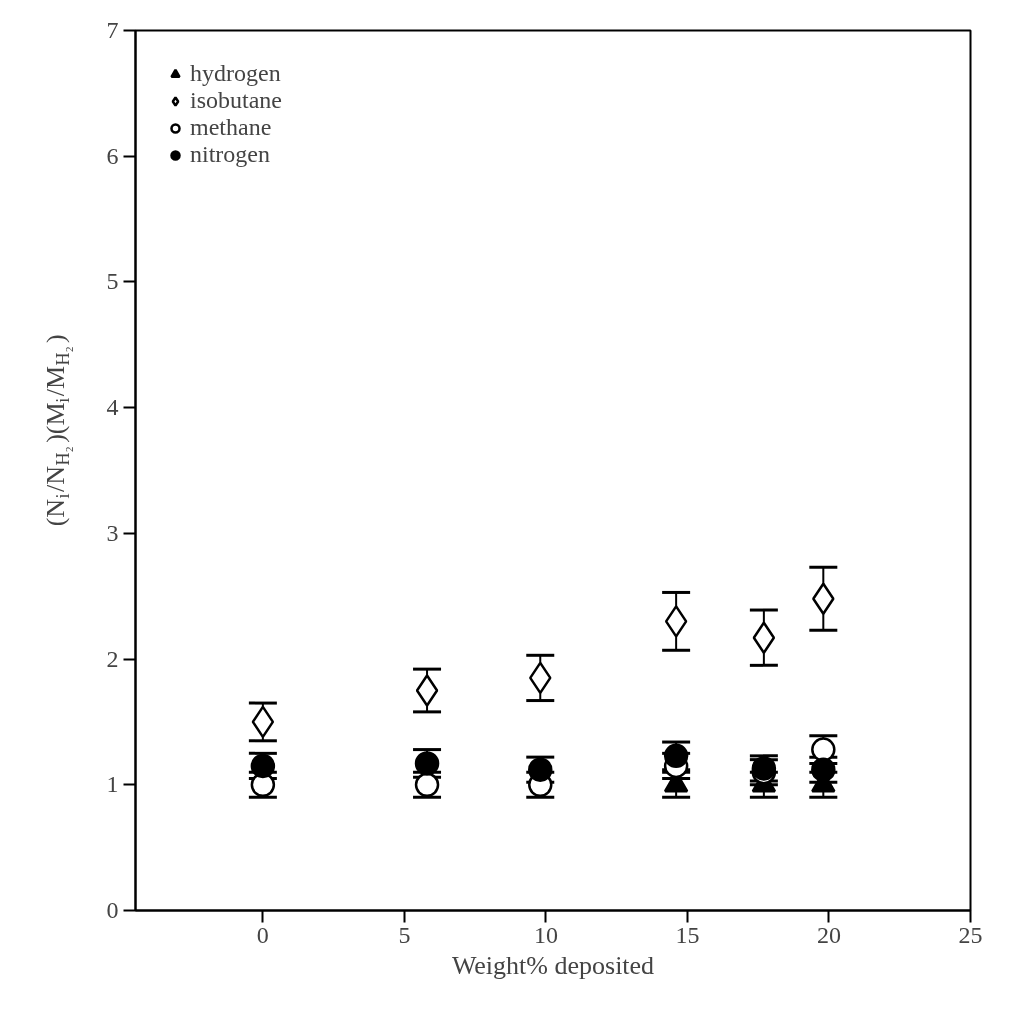 The width and height of the screenshot is (1014, 1017). I want to click on x-tick-label: 10, so click(545, 934).